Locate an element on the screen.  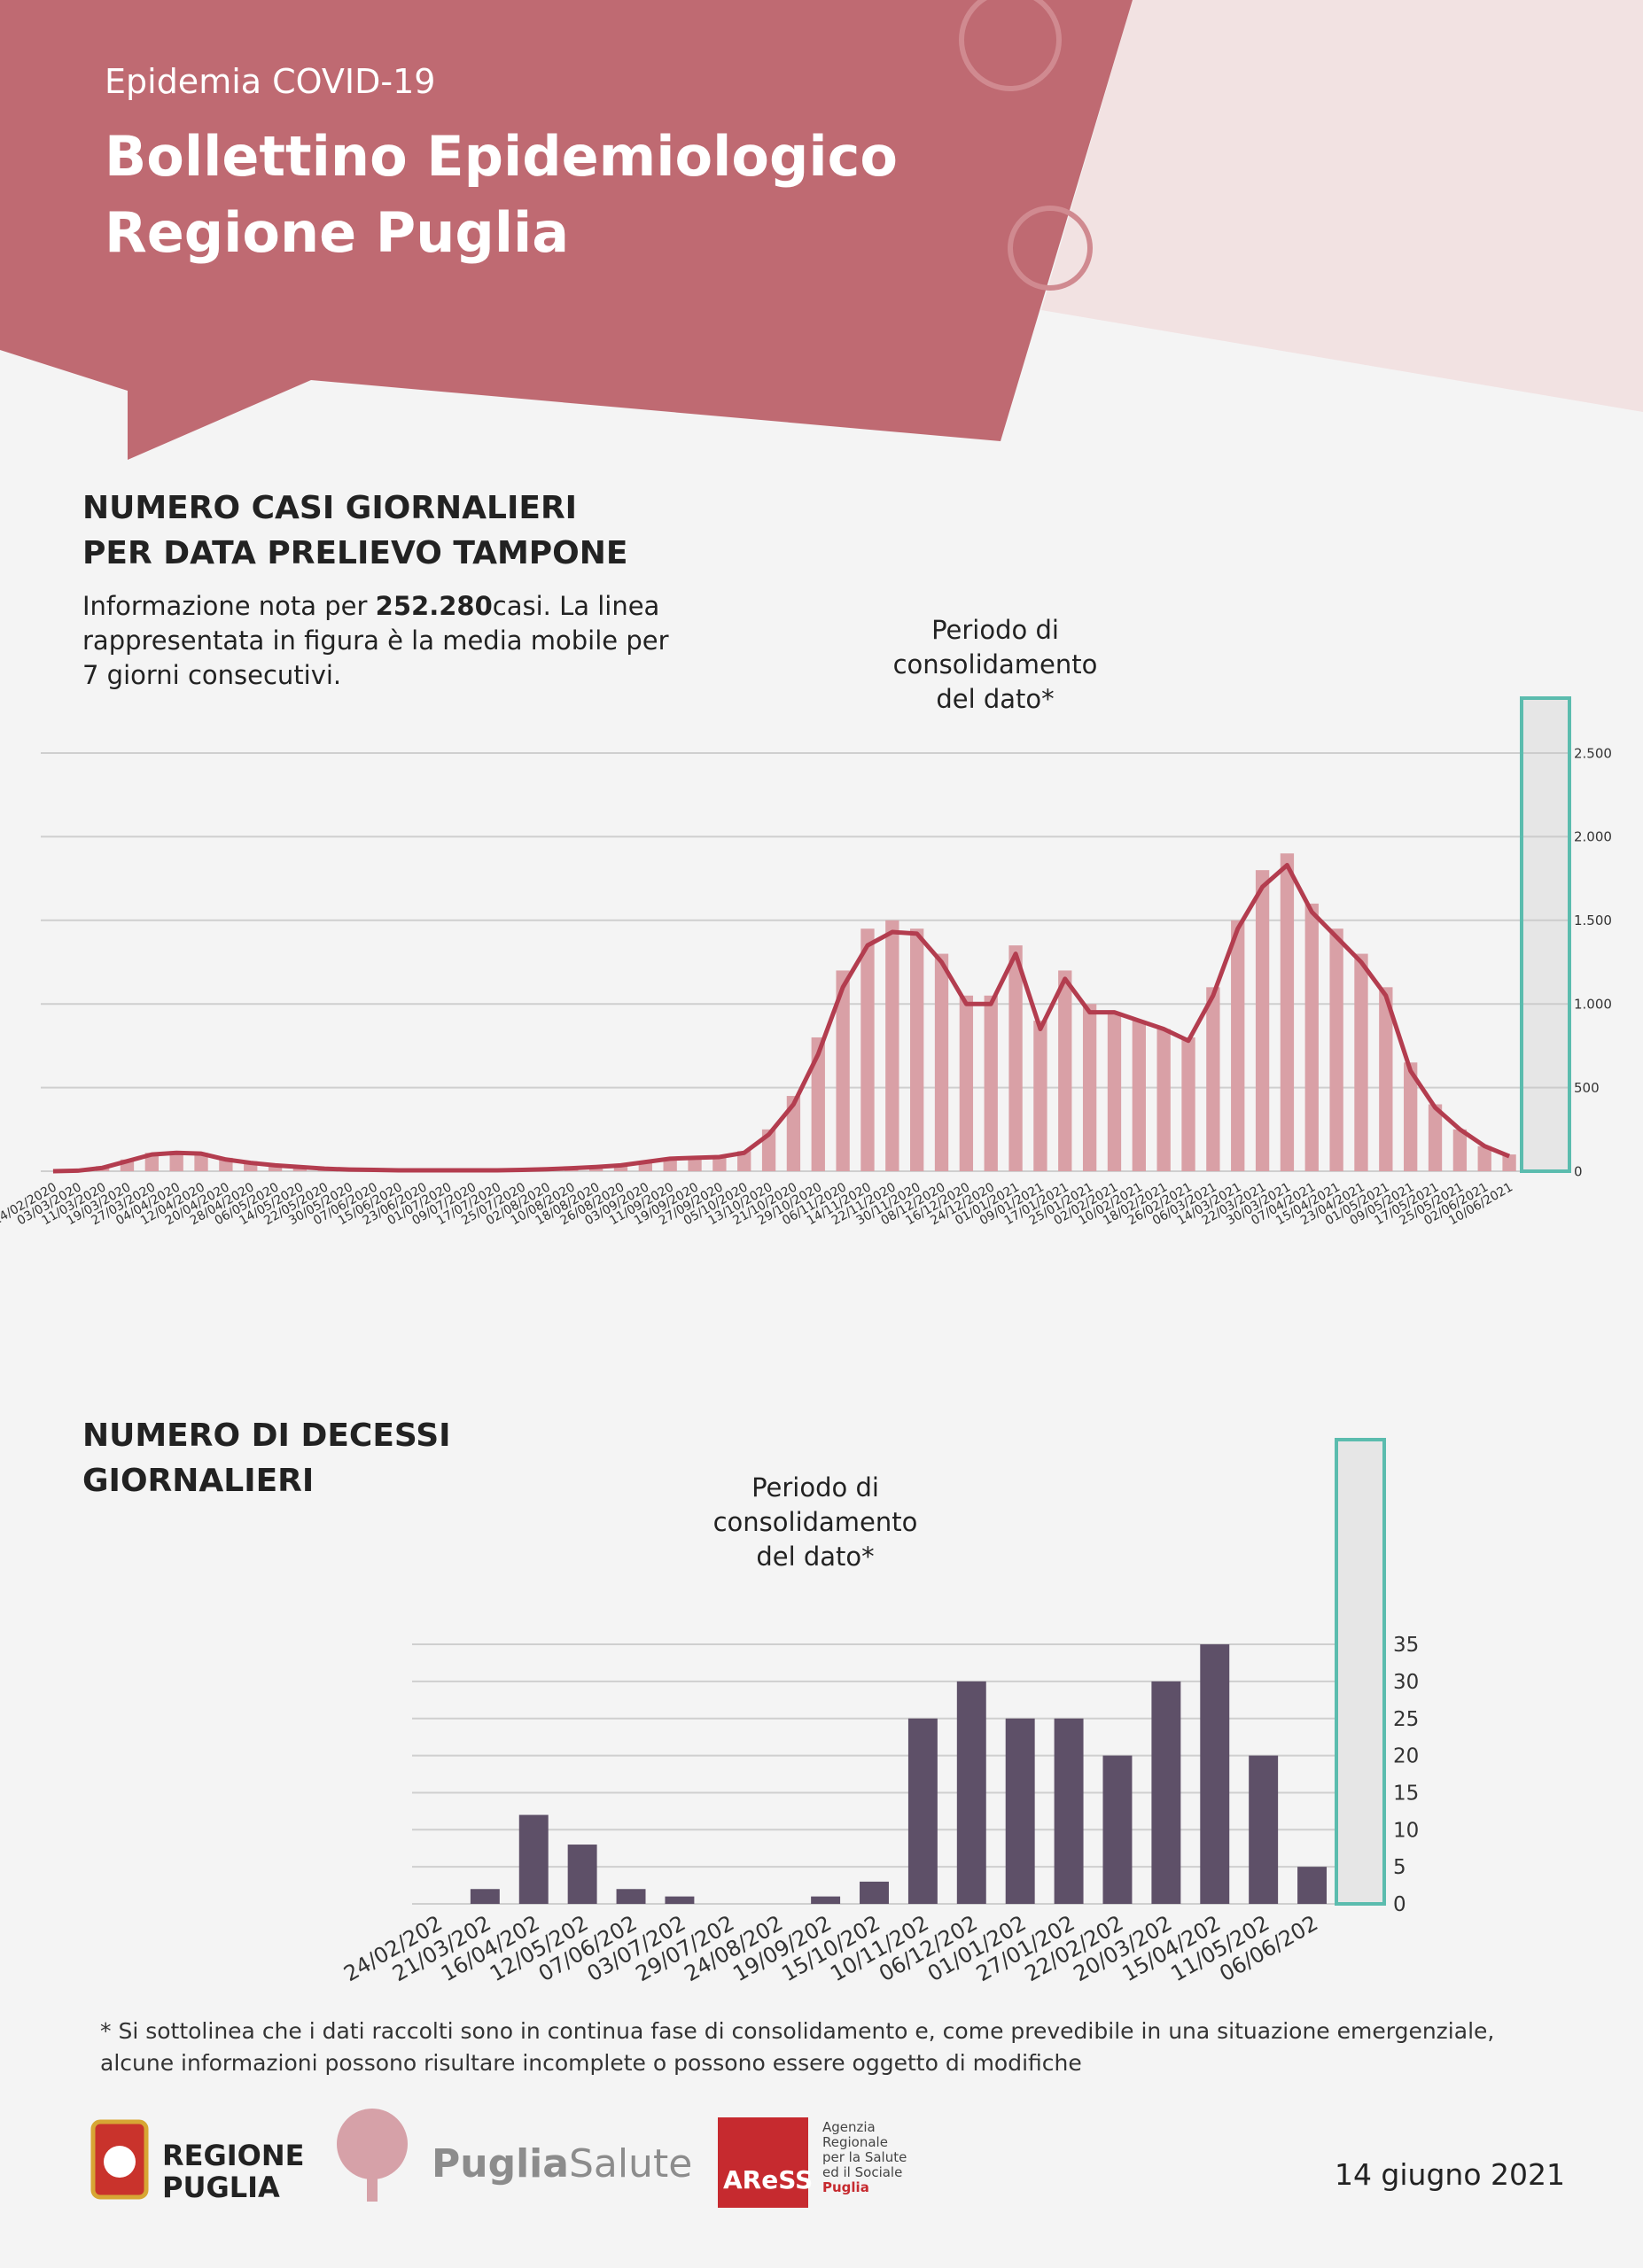
text: Regionale is located at coordinates (855, 2142).